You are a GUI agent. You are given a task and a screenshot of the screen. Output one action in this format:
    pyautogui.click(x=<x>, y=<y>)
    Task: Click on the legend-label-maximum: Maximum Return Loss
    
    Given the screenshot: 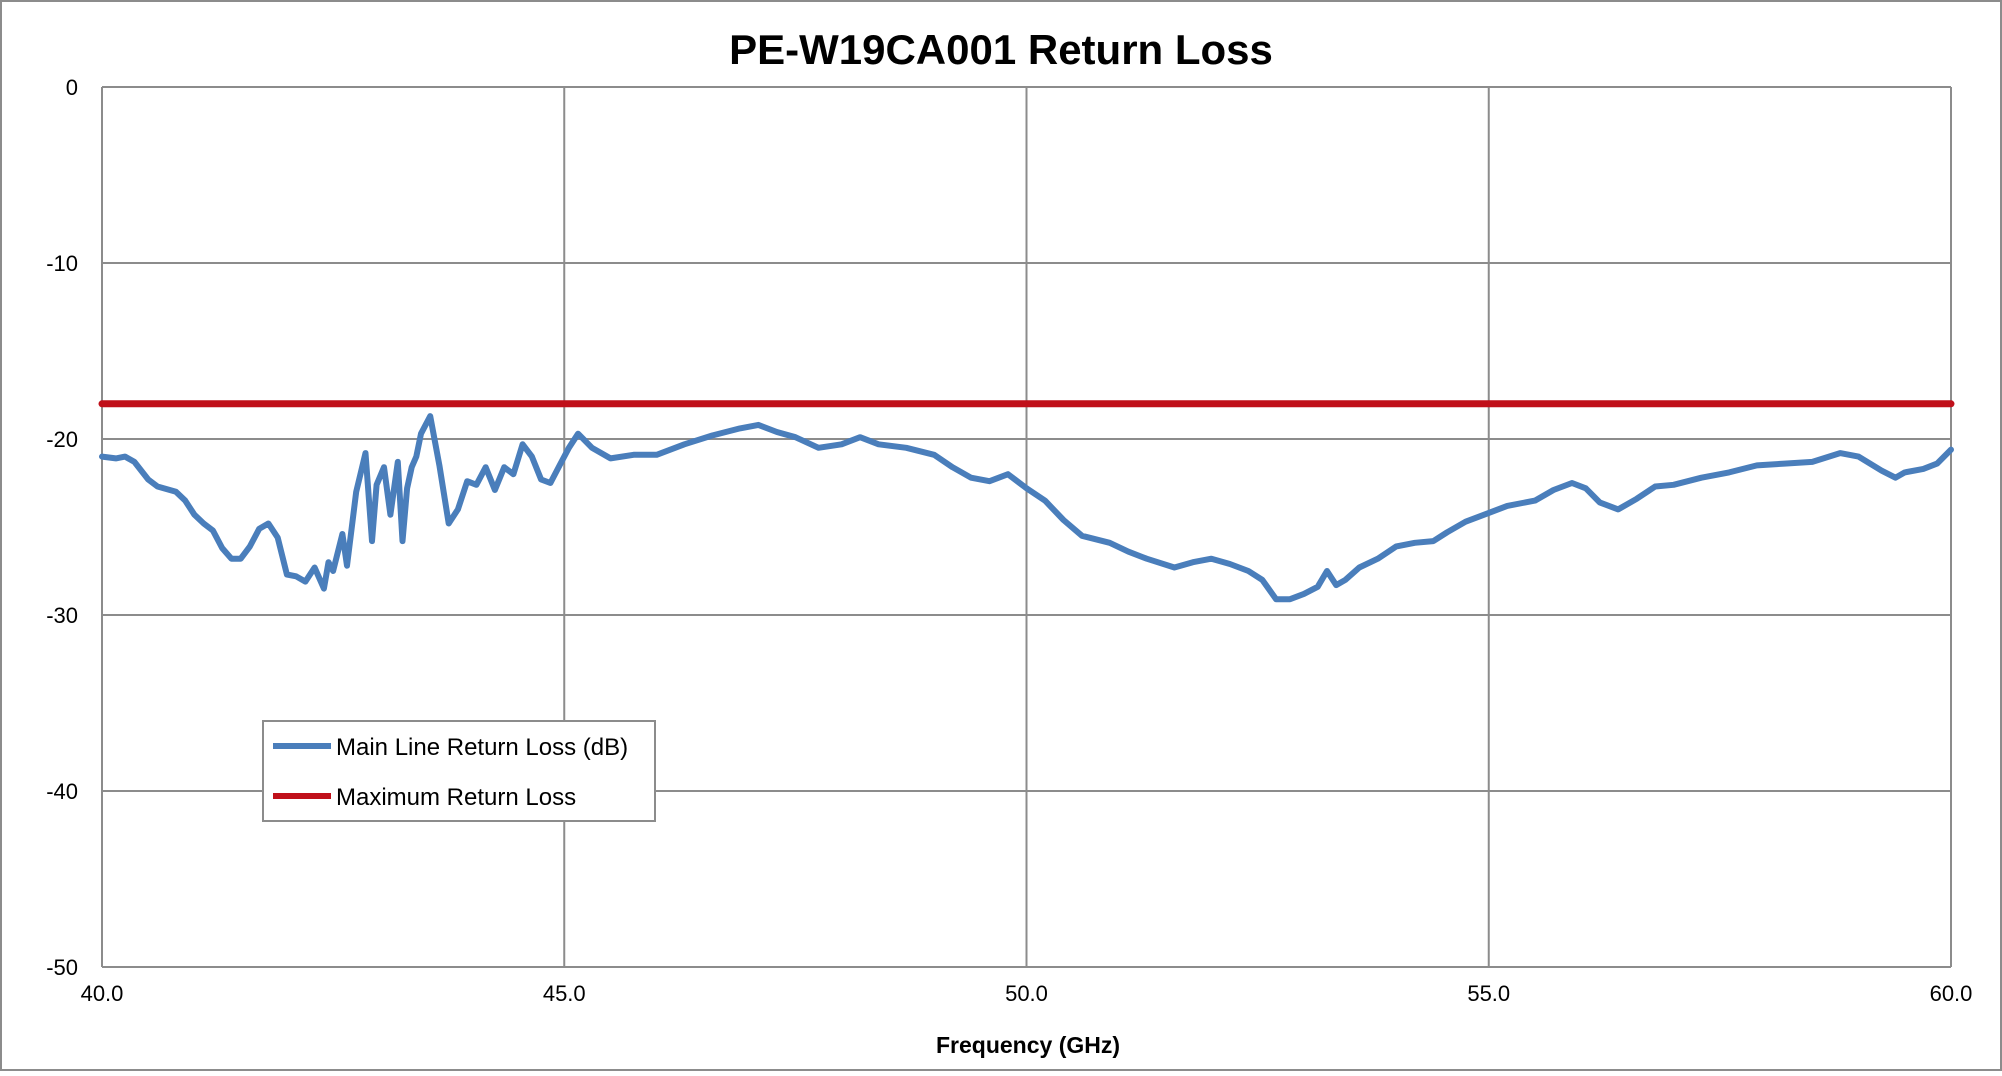 What is the action you would take?
    pyautogui.click(x=456, y=797)
    